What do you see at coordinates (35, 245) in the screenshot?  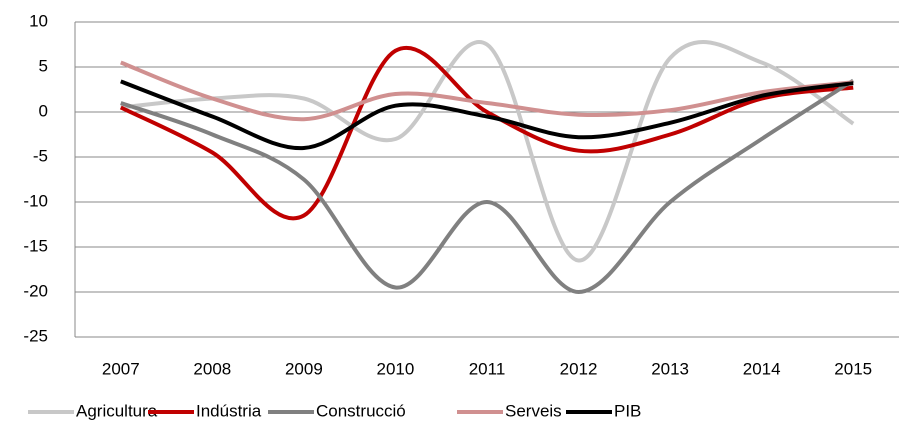 I see `y-tick-label: -15` at bounding box center [35, 245].